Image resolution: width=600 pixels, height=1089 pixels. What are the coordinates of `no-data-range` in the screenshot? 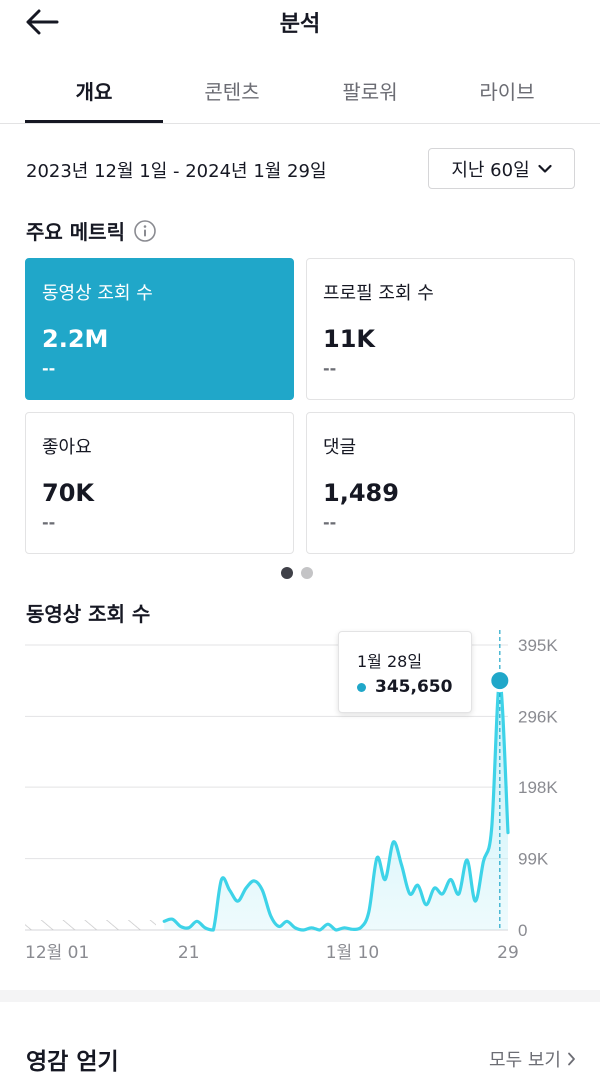 It's located at (90, 925).